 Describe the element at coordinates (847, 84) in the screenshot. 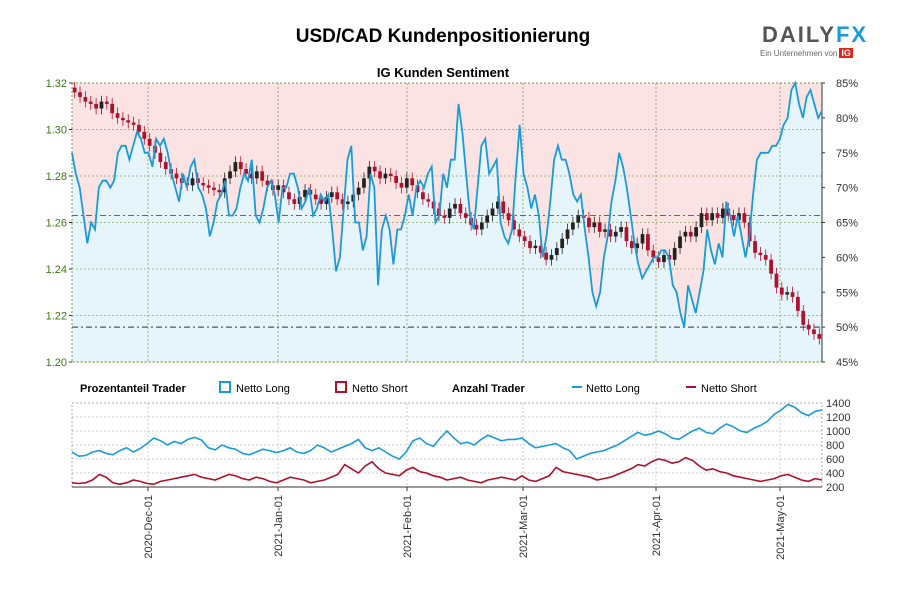

I see `y-right-tick-label: 85%` at that location.